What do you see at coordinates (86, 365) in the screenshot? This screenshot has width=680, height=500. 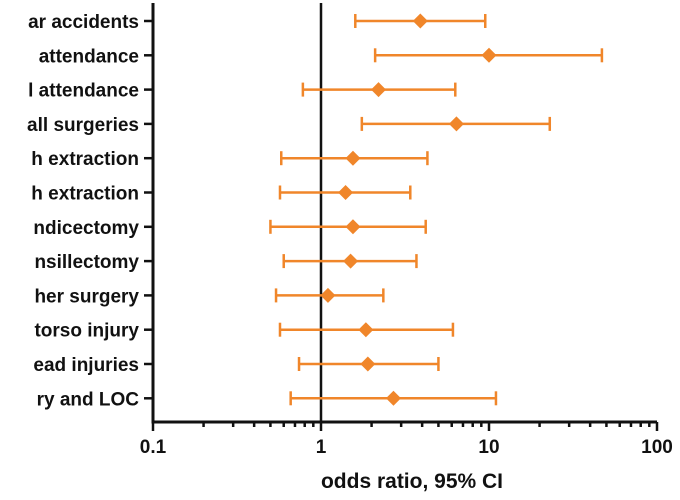 I see `category-label: ead injuries` at bounding box center [86, 365].